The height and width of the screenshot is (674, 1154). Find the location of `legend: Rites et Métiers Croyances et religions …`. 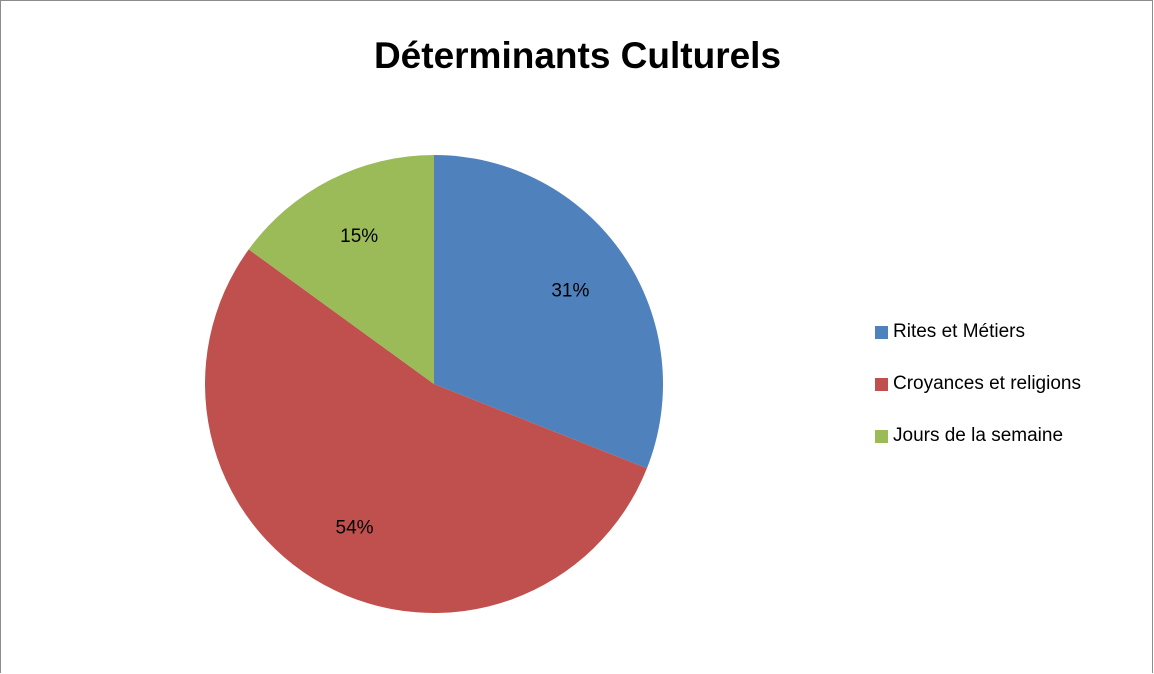

legend: Rites et Métiers Croyances et religions … is located at coordinates (978, 397).